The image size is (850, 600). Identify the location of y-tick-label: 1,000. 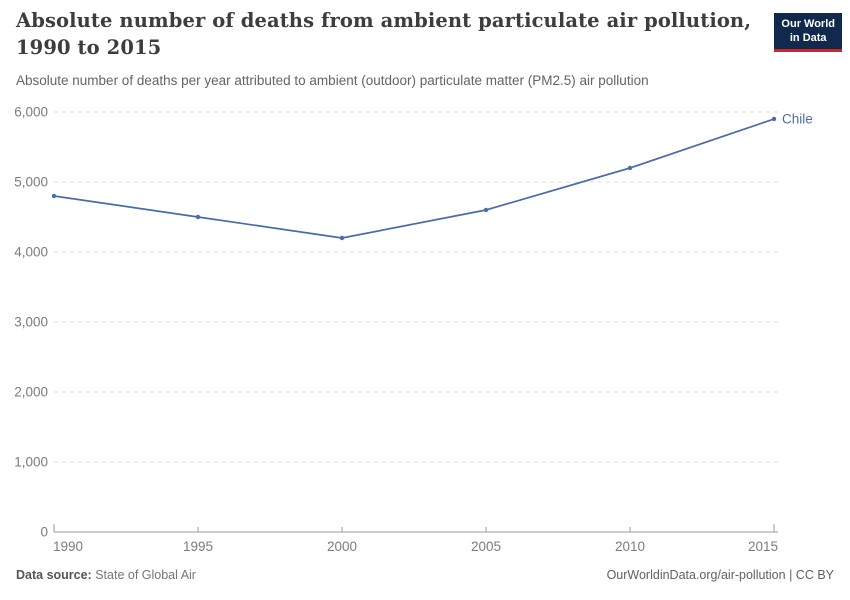
(31, 462).